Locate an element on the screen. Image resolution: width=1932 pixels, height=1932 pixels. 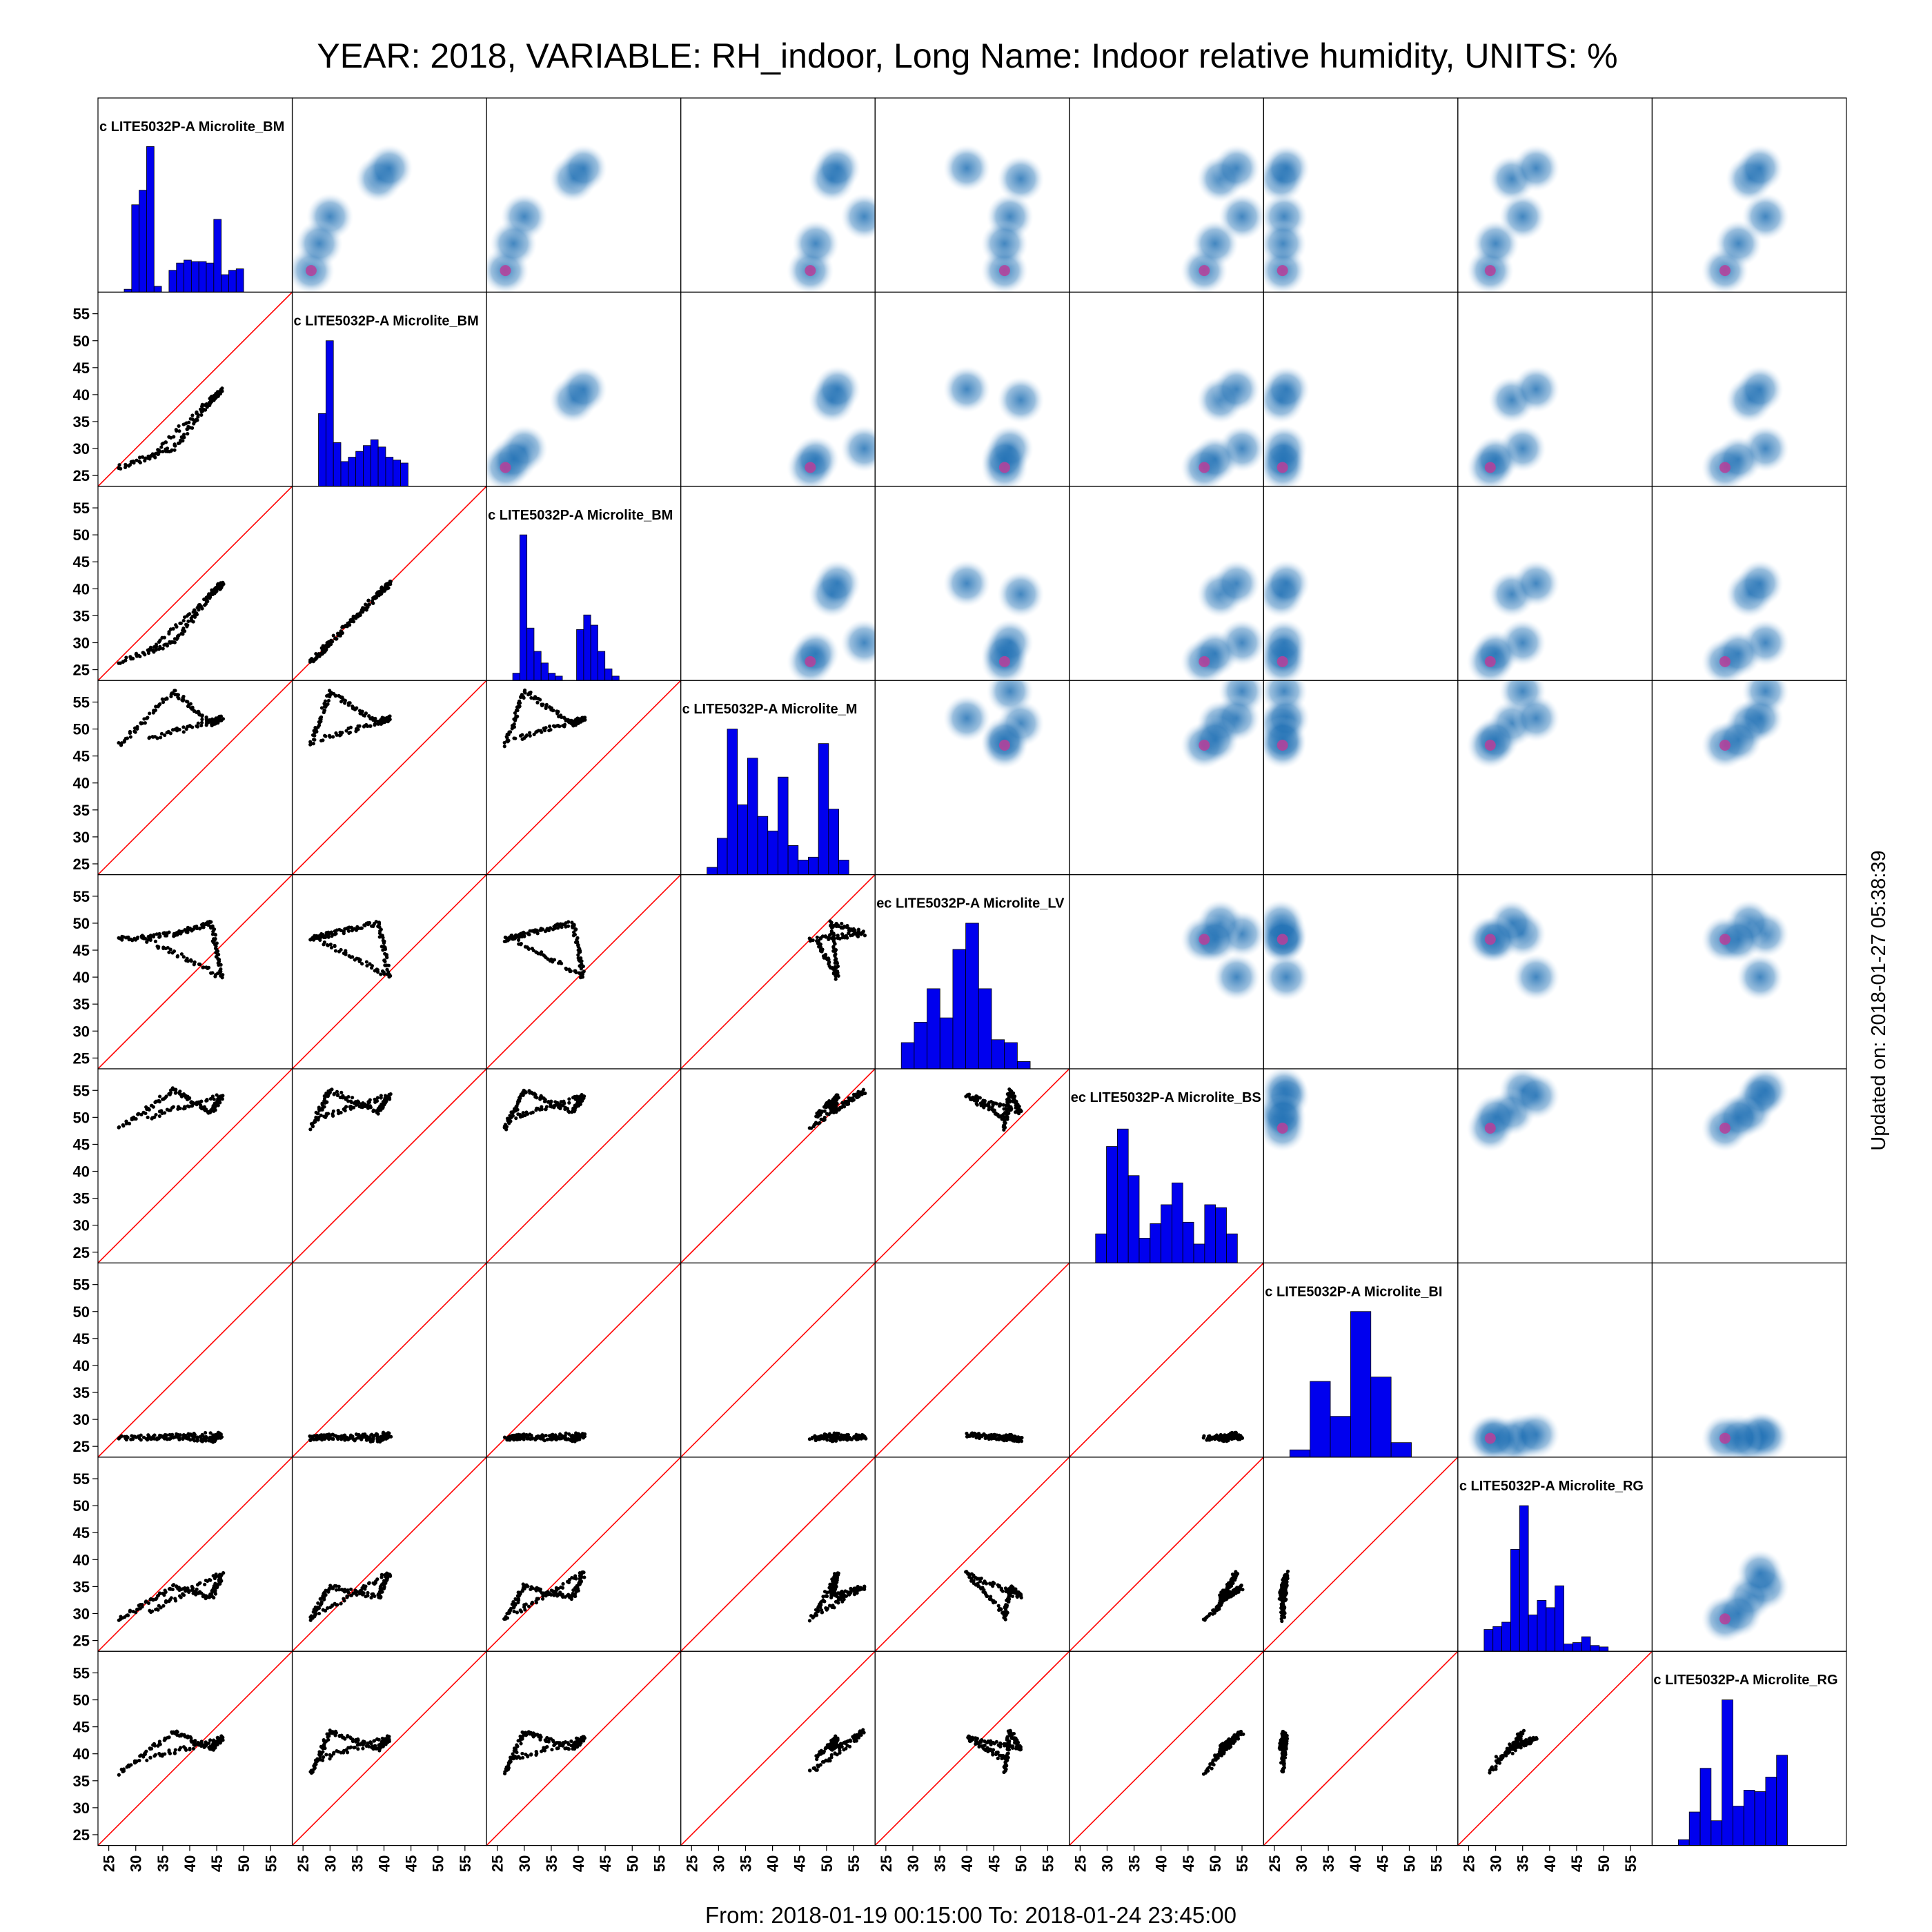
density-peak is located at coordinates (1282, 745).